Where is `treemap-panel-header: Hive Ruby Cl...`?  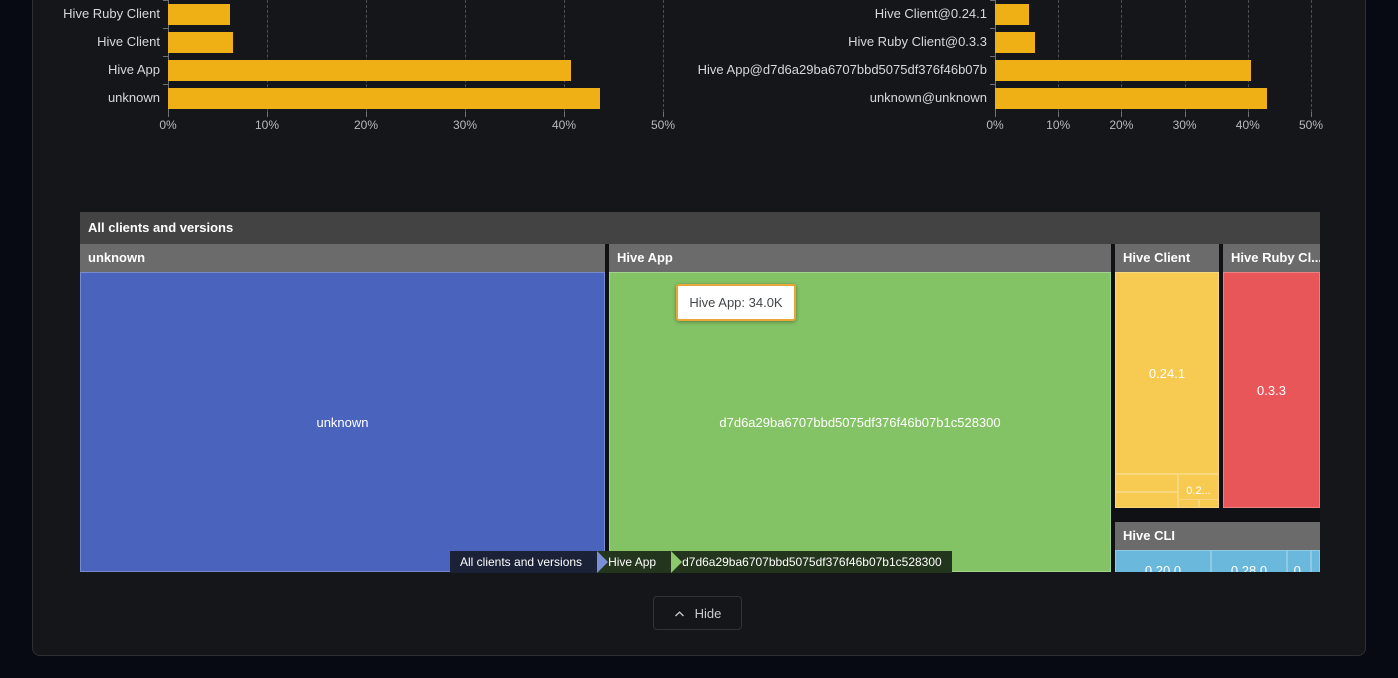 treemap-panel-header: Hive Ruby Cl... is located at coordinates (1271, 258).